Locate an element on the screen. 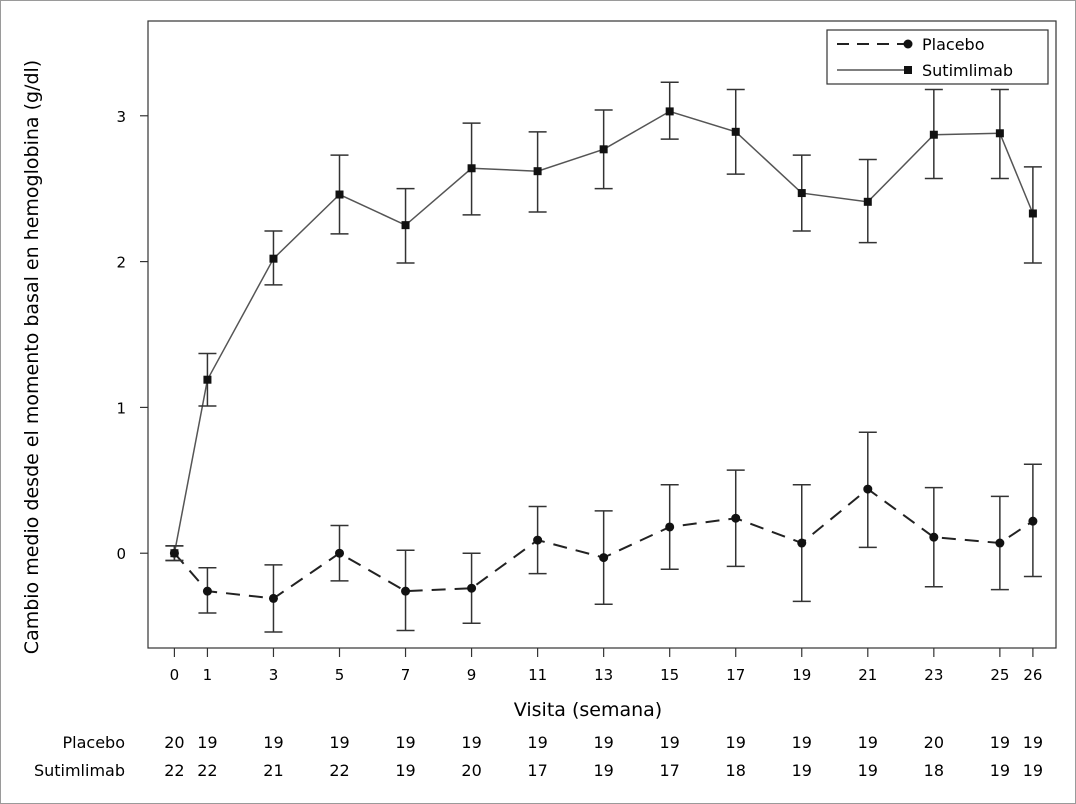 The height and width of the screenshot is (804, 1076). x-tick-label: 23 is located at coordinates (933, 675).